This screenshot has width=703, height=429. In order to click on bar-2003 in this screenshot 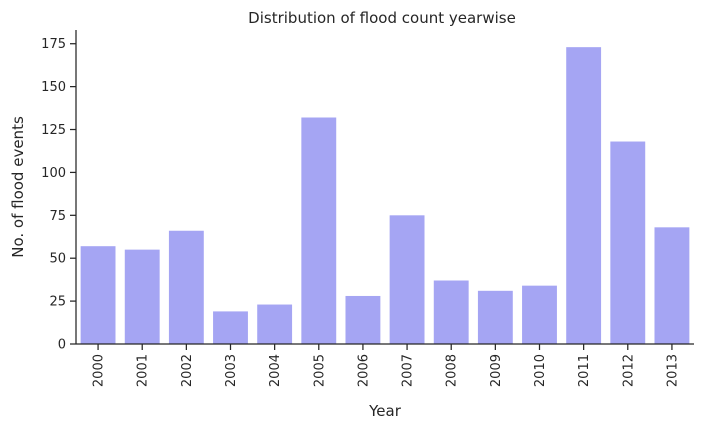, I will do `click(230, 327)`.